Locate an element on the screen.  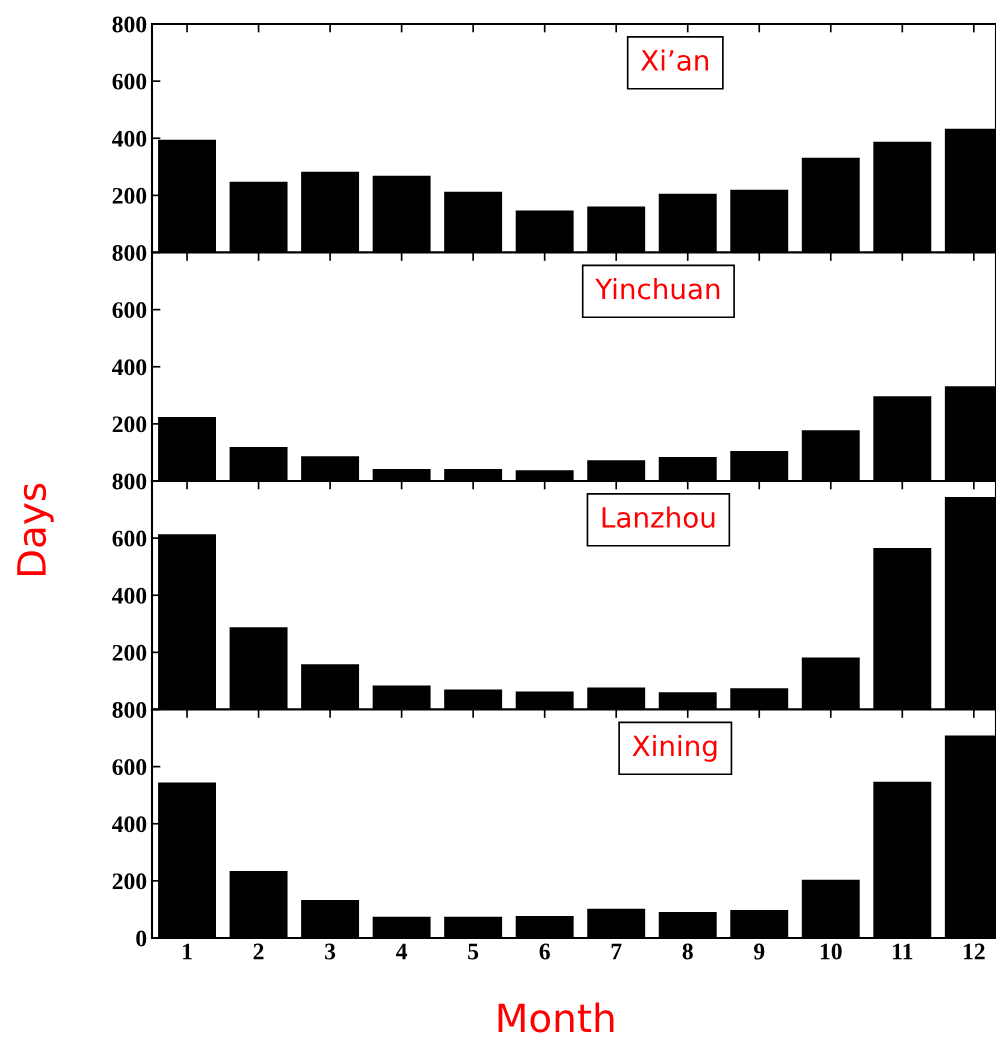
x-axis-title: Month is located at coordinates (556, 1017).